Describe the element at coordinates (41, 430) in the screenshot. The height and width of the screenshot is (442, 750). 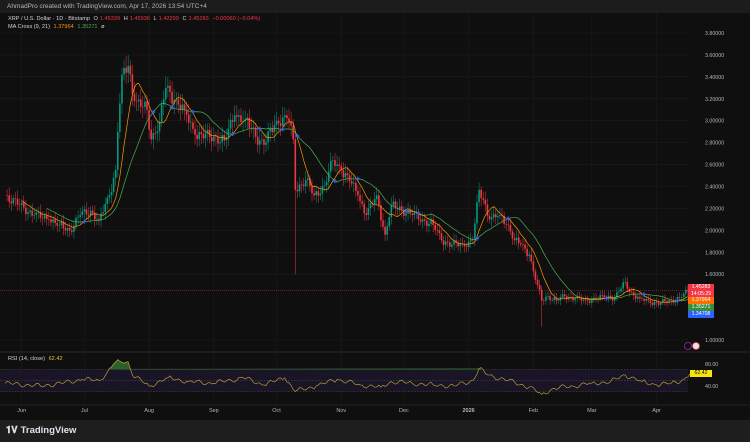
I see `tradingview-logo: 𝟏𝐕 TradingView` at that location.